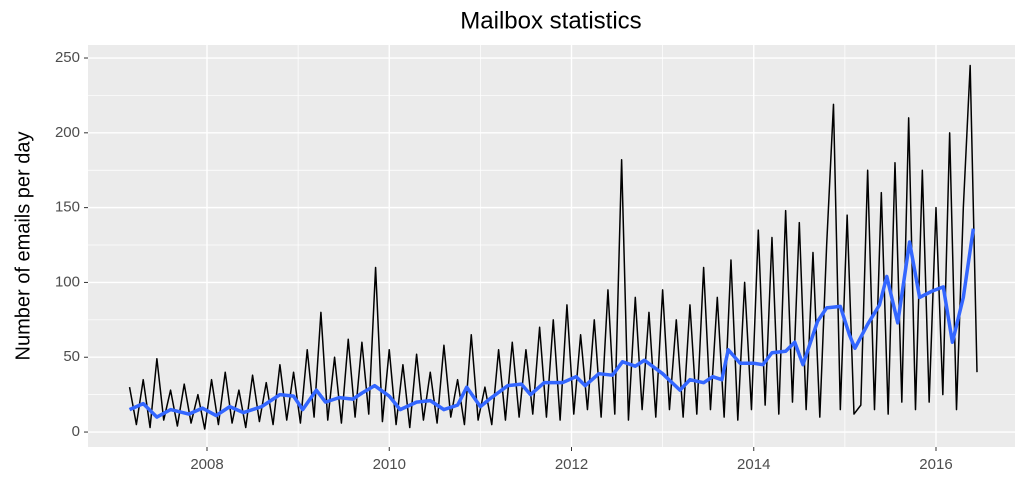  What do you see at coordinates (206, 464) in the screenshot?
I see `x-tick-label: 2008` at bounding box center [206, 464].